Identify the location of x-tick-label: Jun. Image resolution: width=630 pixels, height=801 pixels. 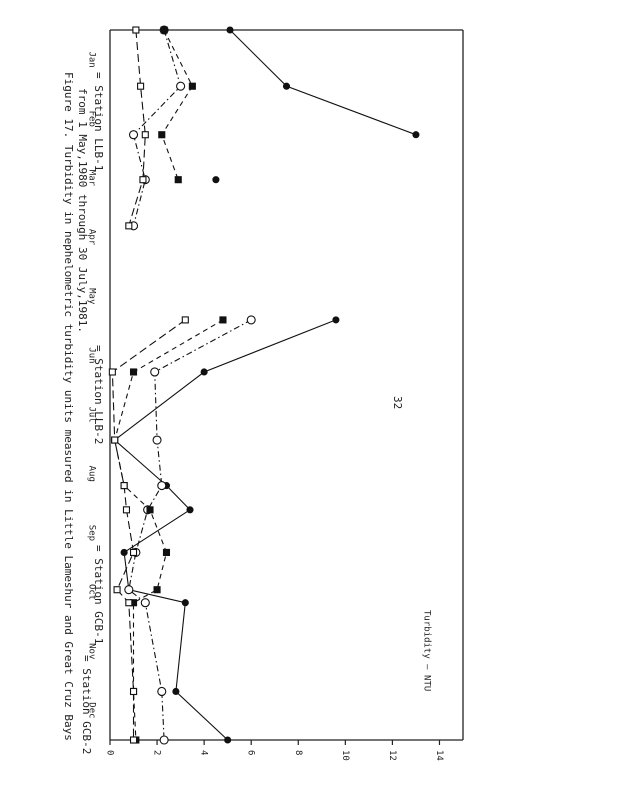
(92, 355).